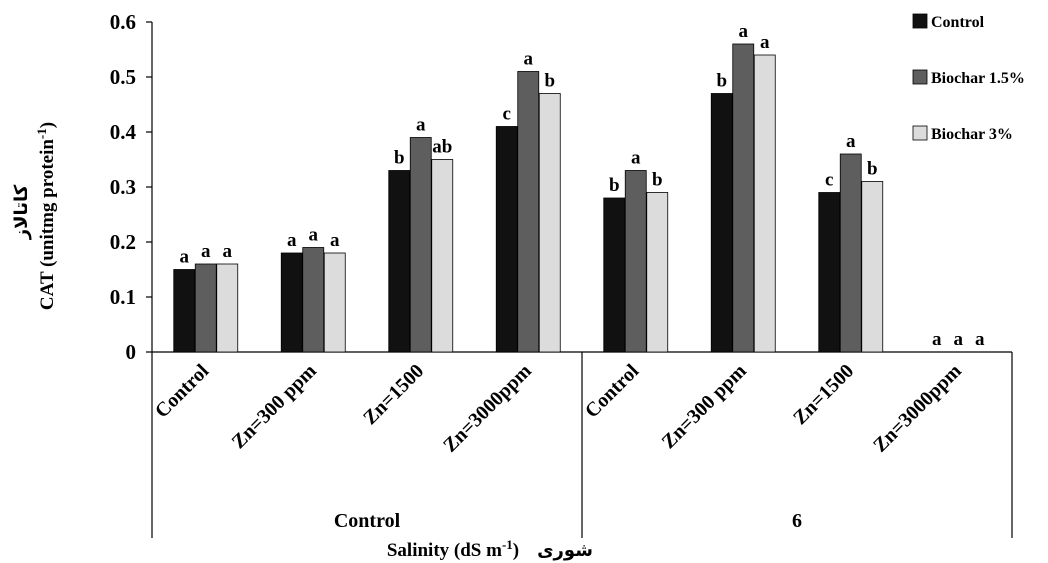 Image resolution: width=1048 pixels, height=563 pixels. What do you see at coordinates (797, 521) in the screenshot?
I see `x-group-label: 6` at bounding box center [797, 521].